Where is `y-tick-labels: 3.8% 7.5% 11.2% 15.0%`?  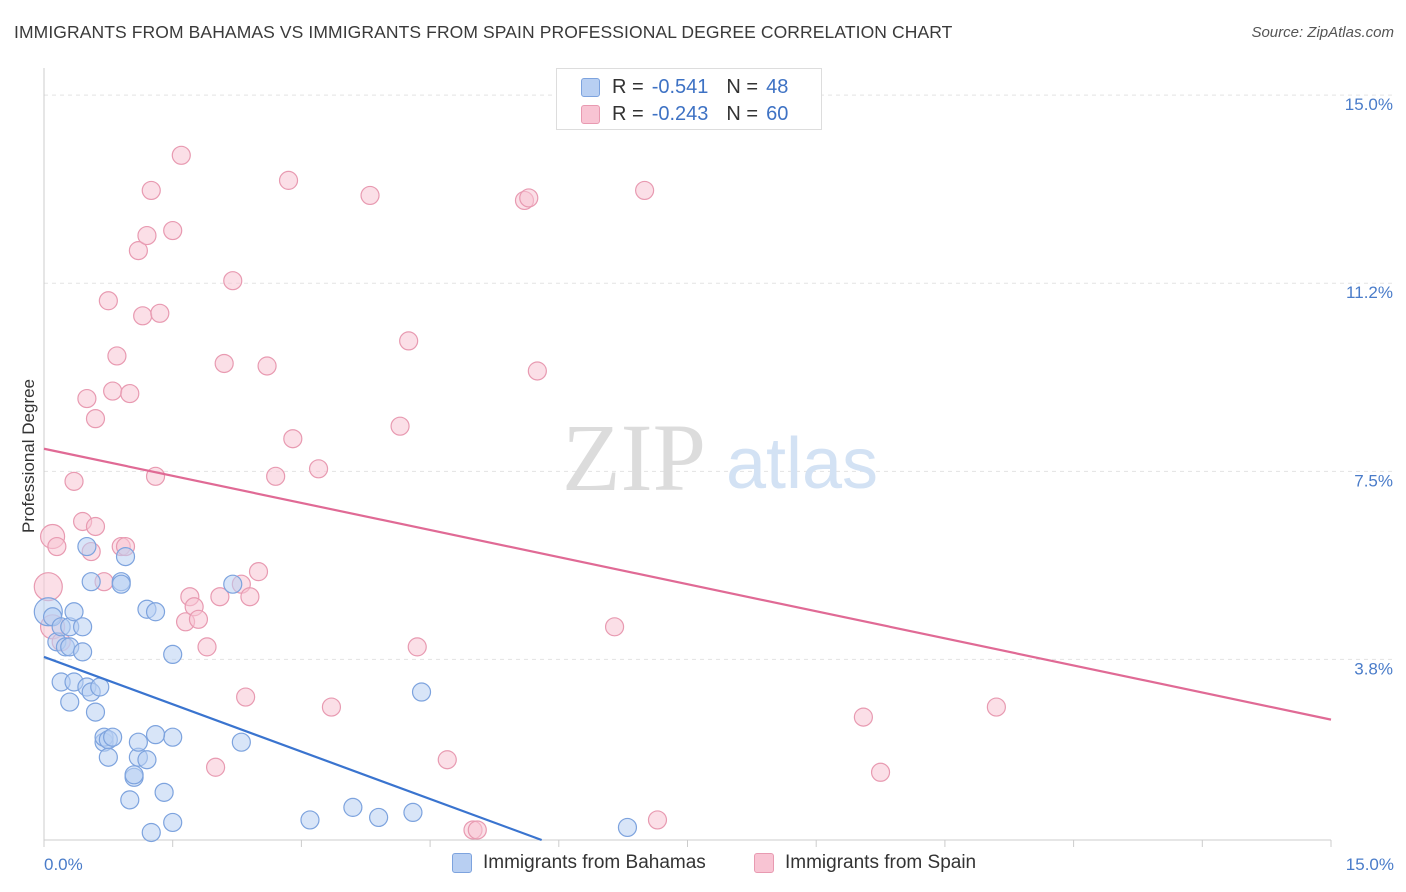 y-tick-labels: 3.8% 7.5% 11.2% 15.0% is located at coordinates (1369, 386).